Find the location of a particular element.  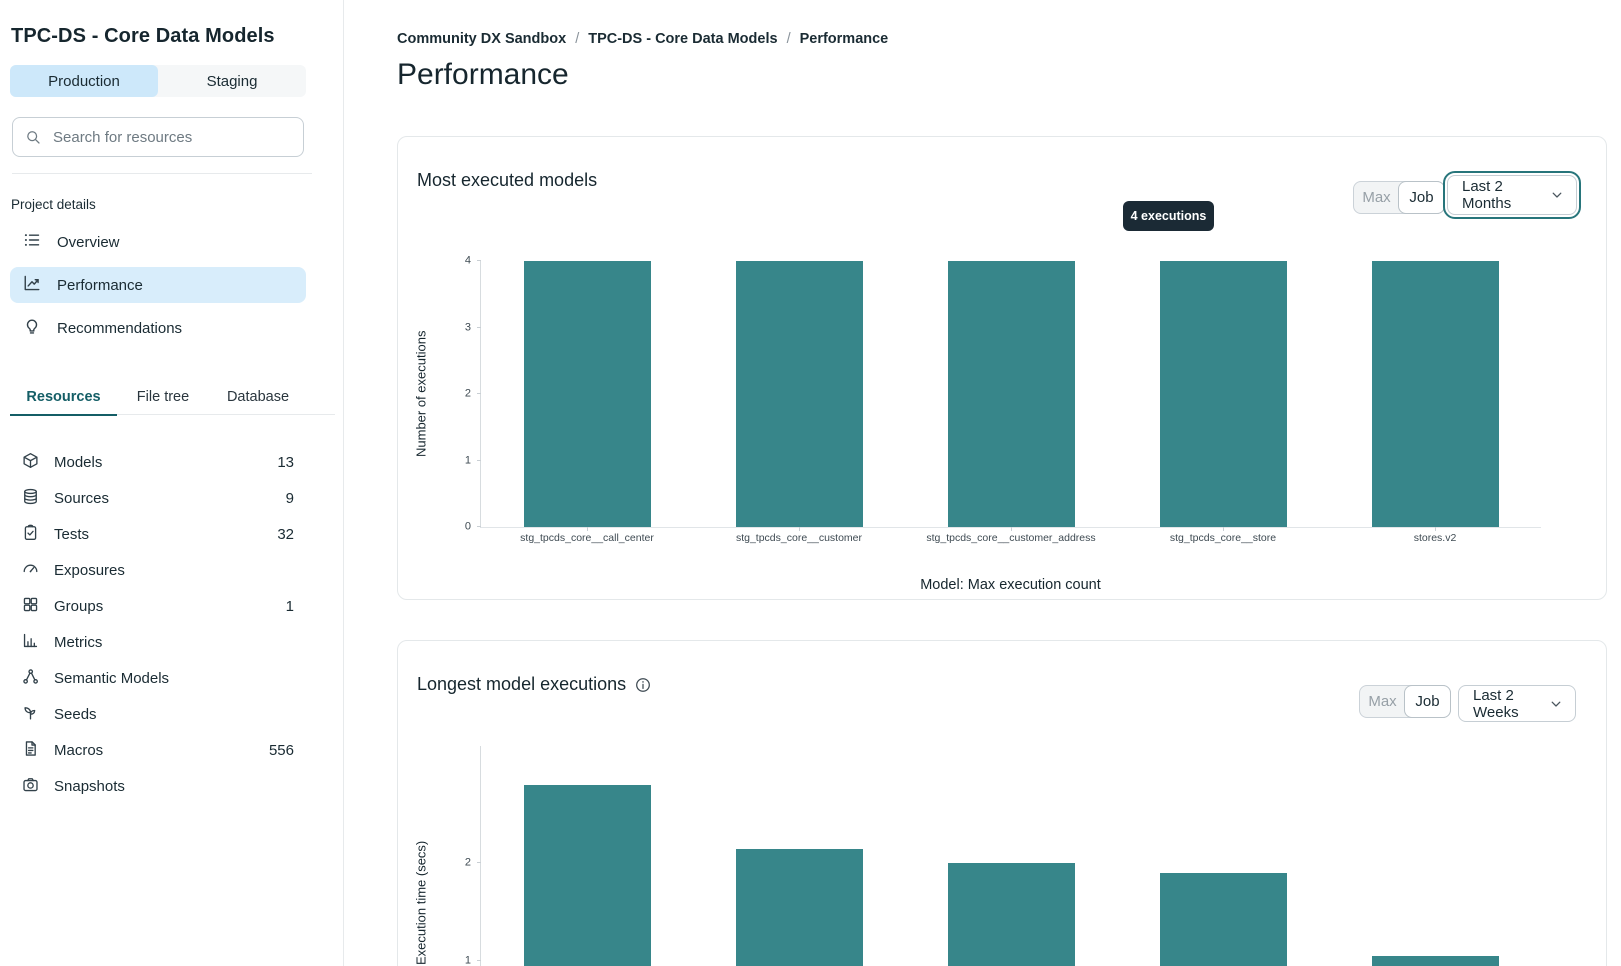

info-icon is located at coordinates (643, 685).